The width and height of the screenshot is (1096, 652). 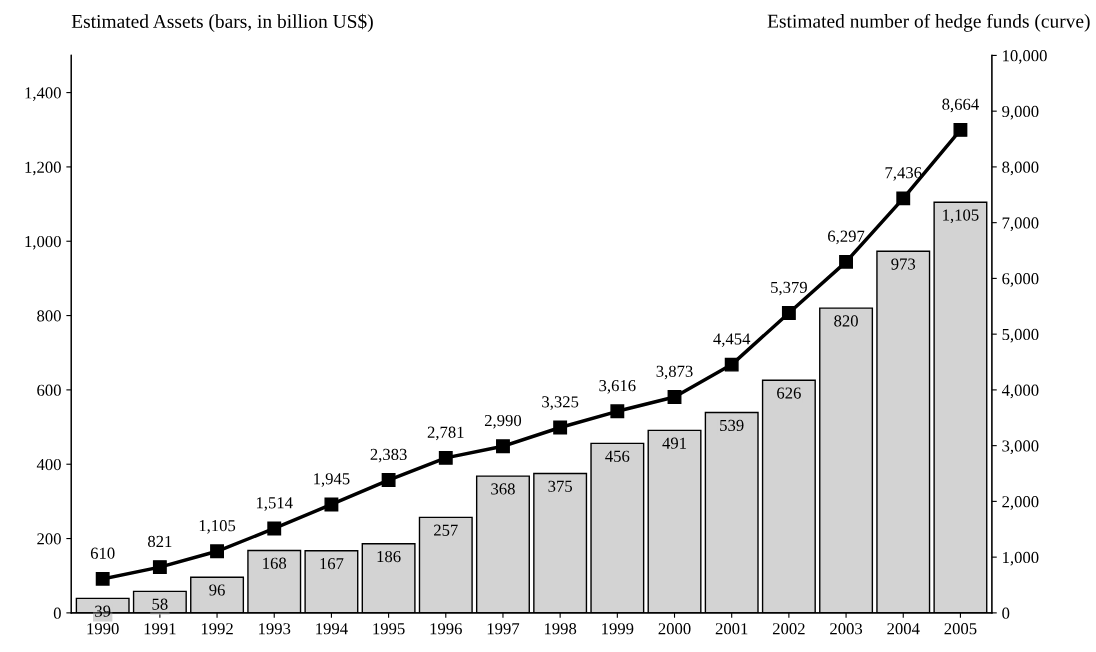 What do you see at coordinates (846, 629) in the screenshot?
I see `x-tick-label: 2003` at bounding box center [846, 629].